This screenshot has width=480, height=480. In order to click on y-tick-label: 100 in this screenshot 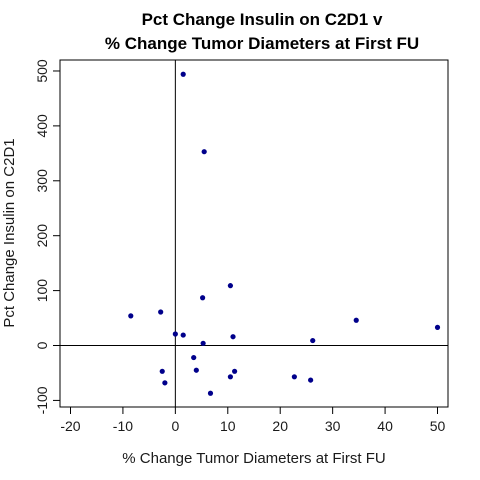, I will do `click(42, 291)`.